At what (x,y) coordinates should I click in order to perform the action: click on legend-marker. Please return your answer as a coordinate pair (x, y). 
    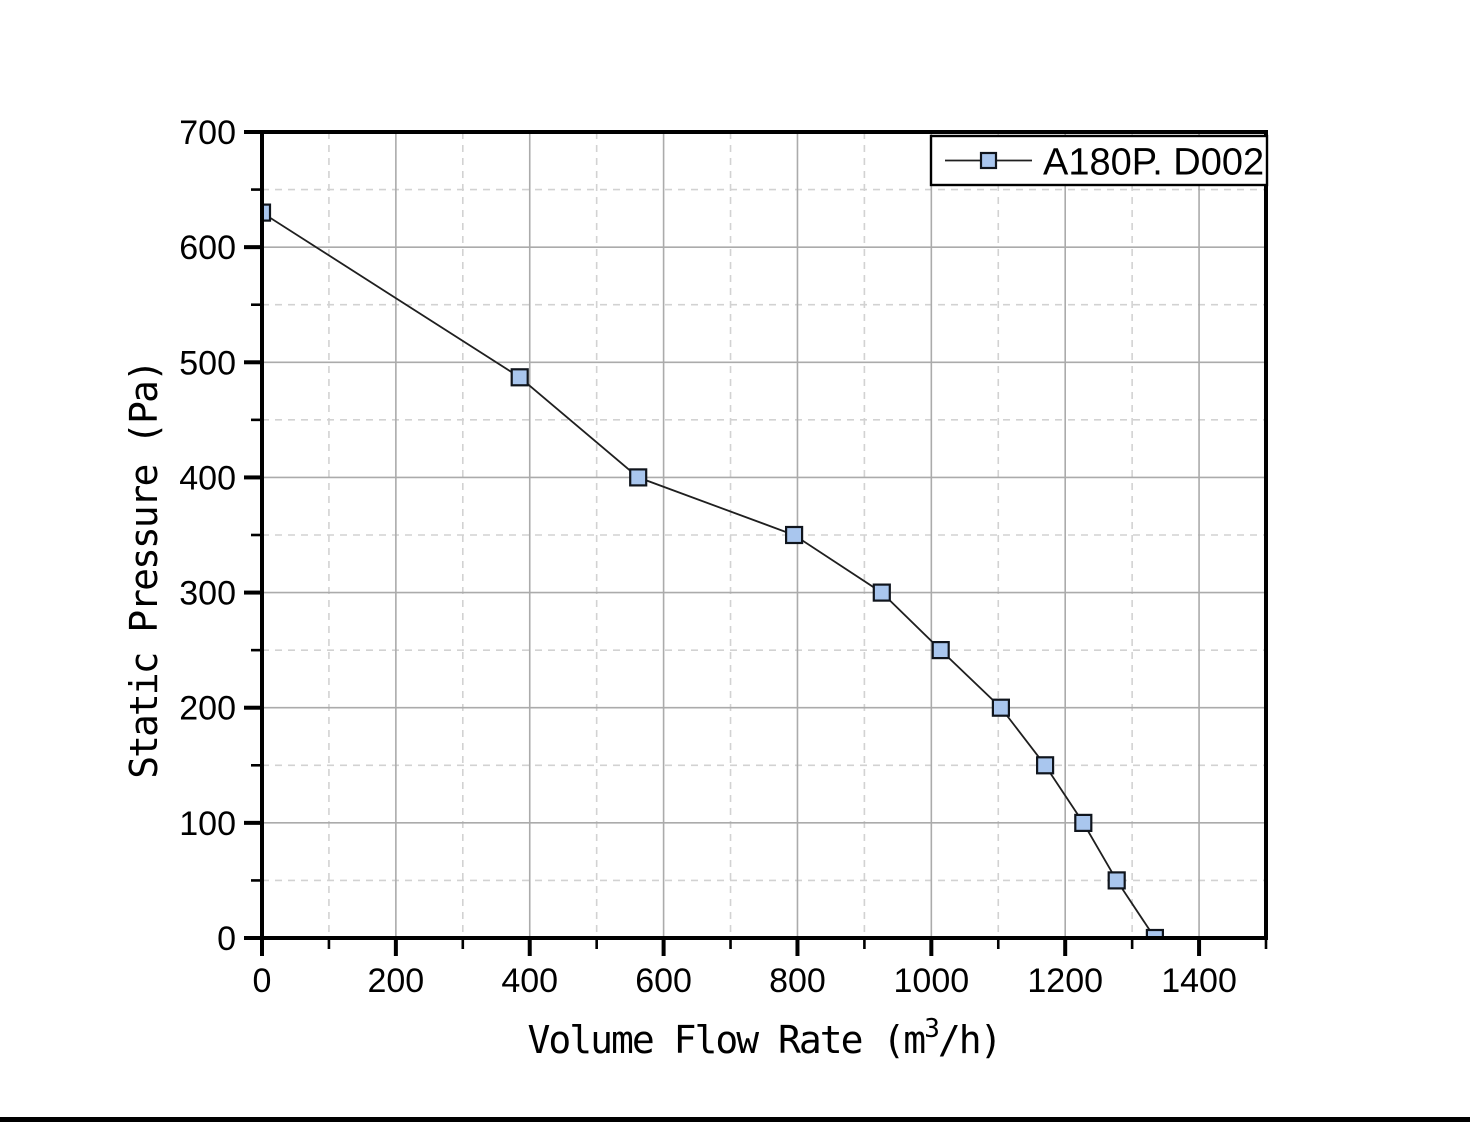
    Looking at the image, I should click on (988, 160).